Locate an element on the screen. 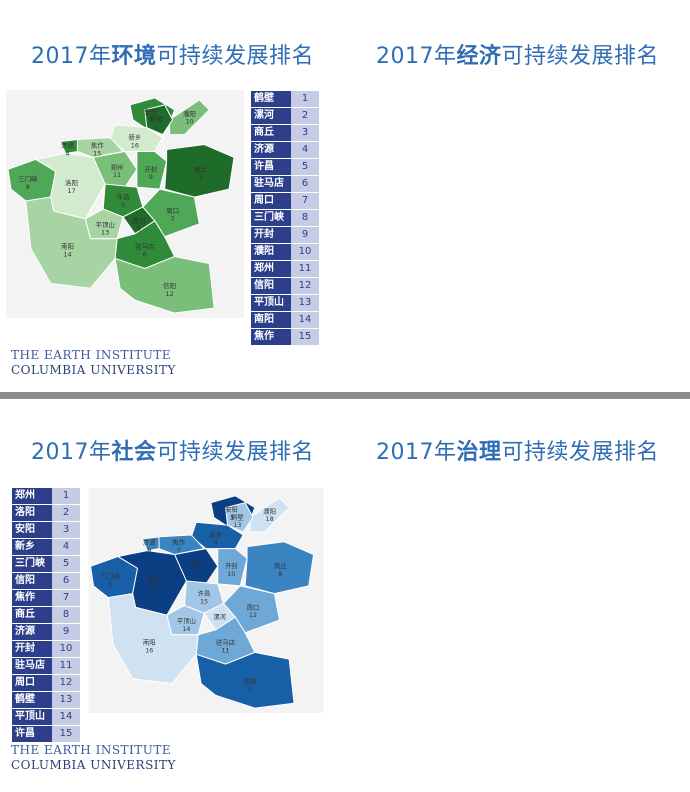  ranking-row: 郑州 1 is located at coordinates (46, 496).